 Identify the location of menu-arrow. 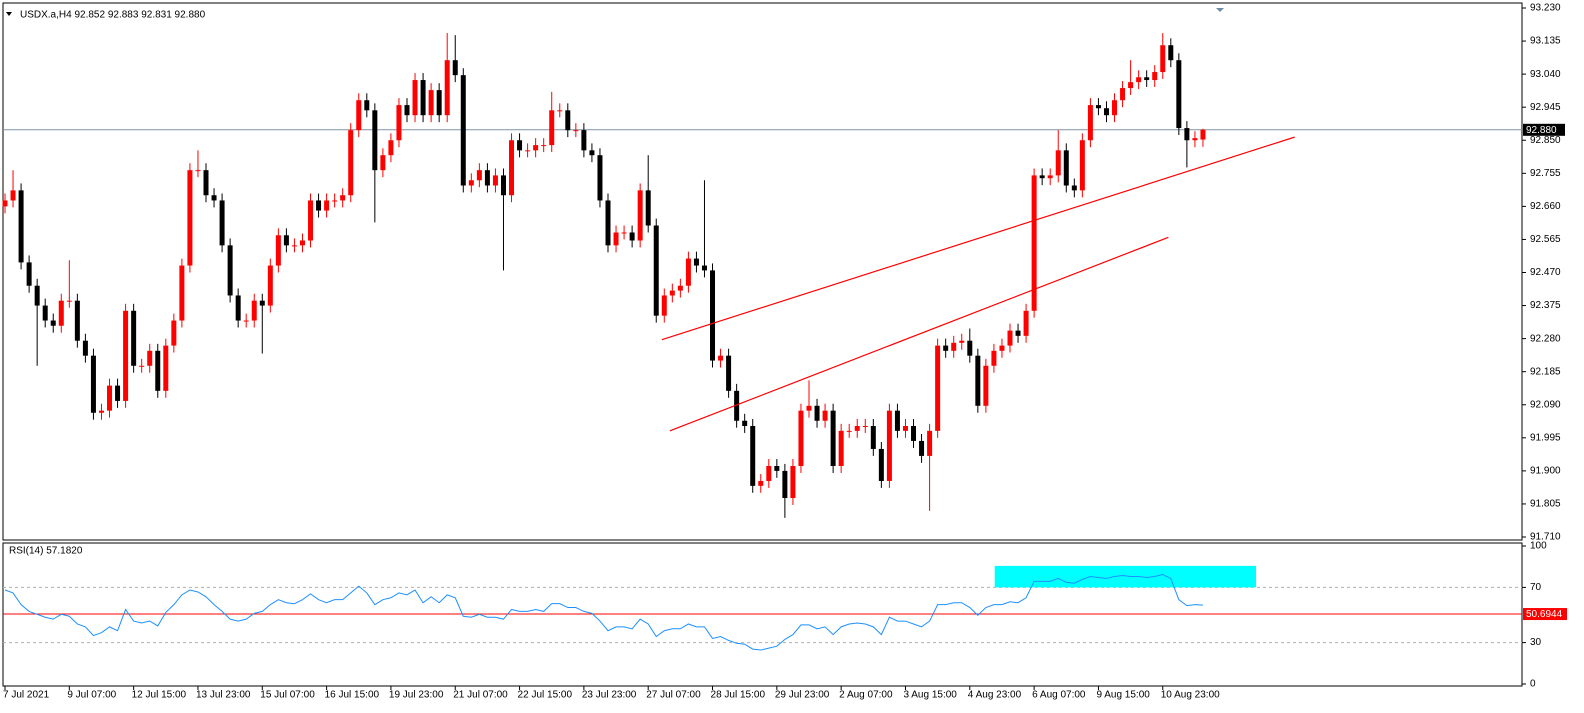
(9, 14).